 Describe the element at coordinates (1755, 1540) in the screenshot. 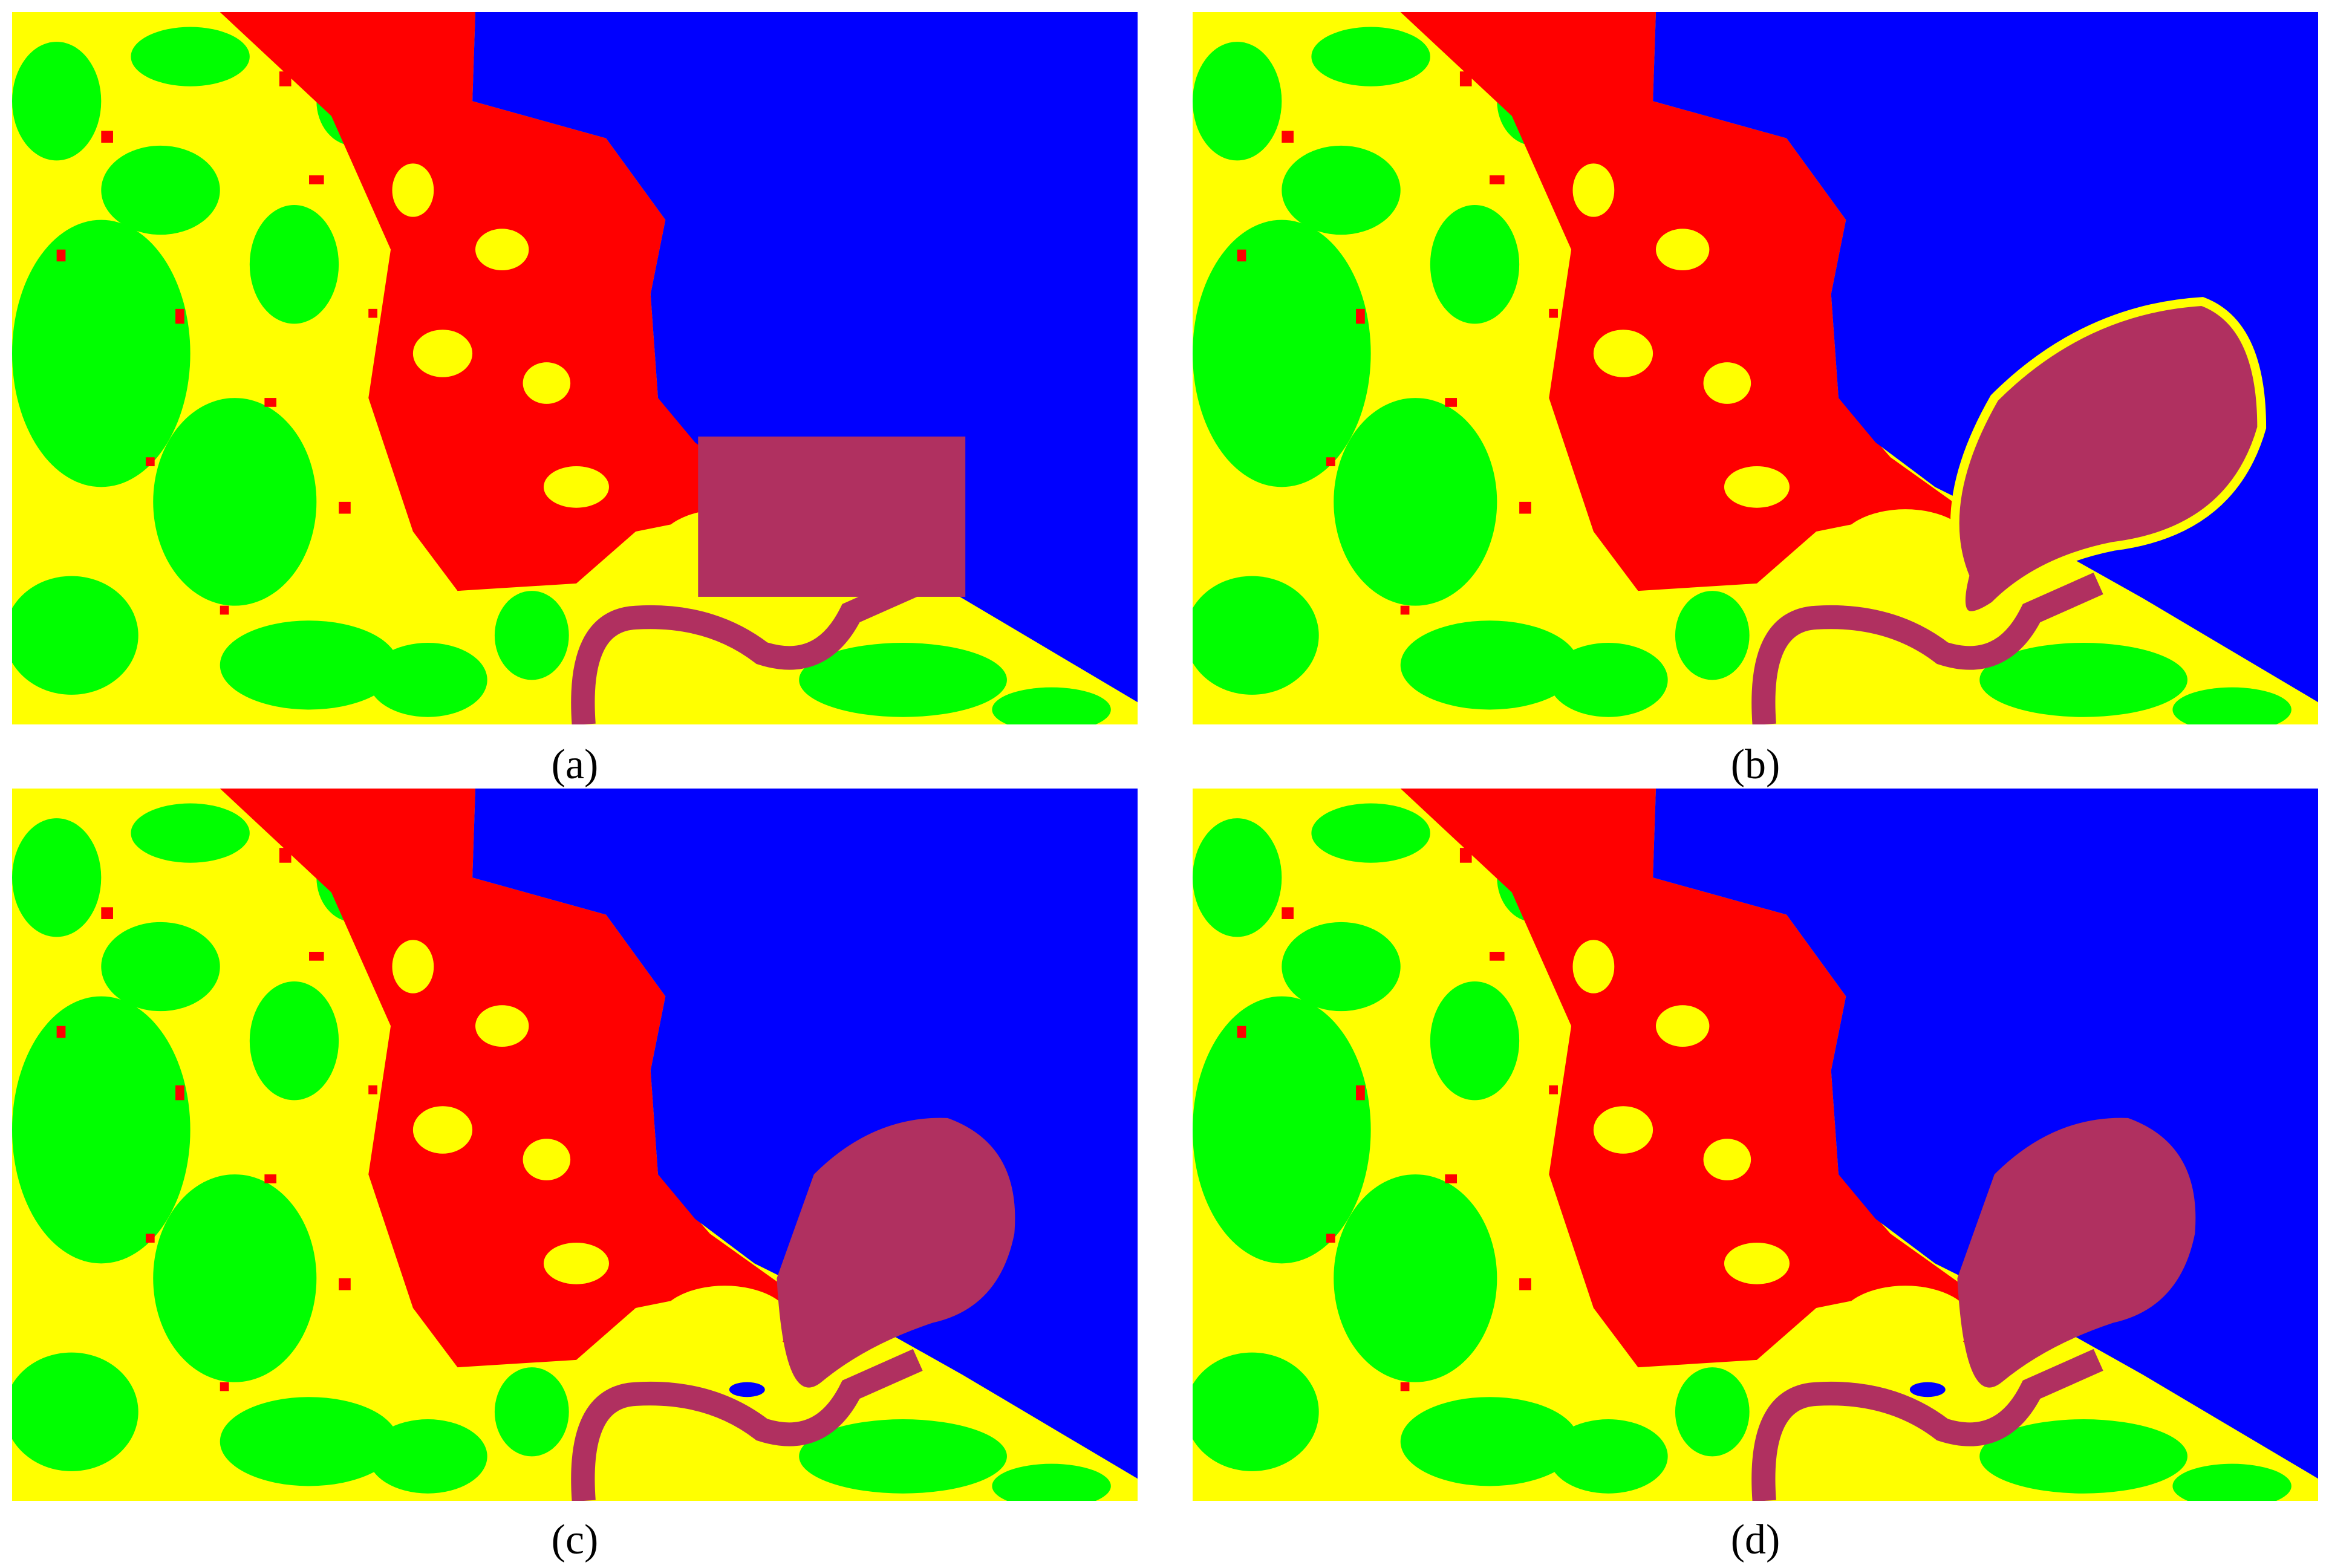

I see `panel-label: (d)` at that location.